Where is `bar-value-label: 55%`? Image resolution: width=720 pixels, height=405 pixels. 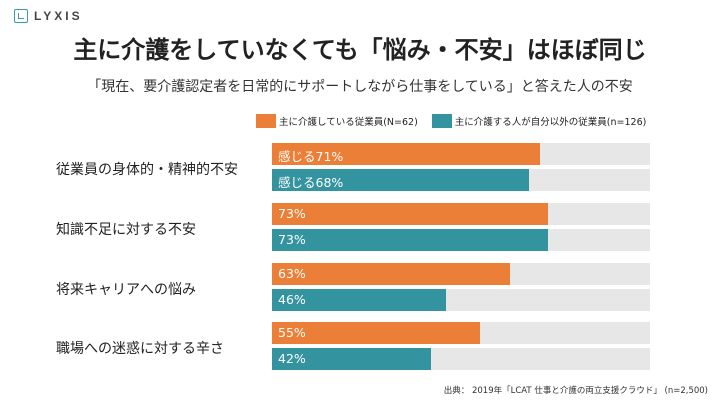 bar-value-label: 55% is located at coordinates (292, 332).